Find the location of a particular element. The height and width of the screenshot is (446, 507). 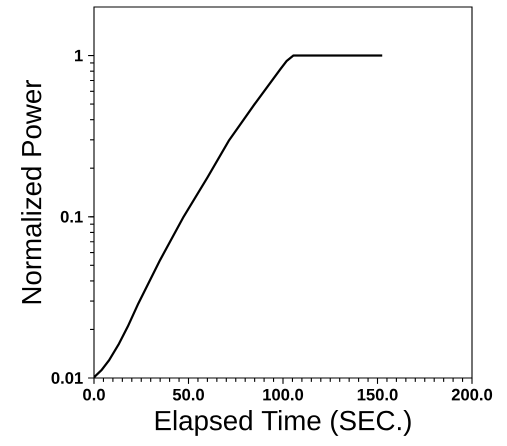

x-tick-label: 150.0 is located at coordinates (378, 394).